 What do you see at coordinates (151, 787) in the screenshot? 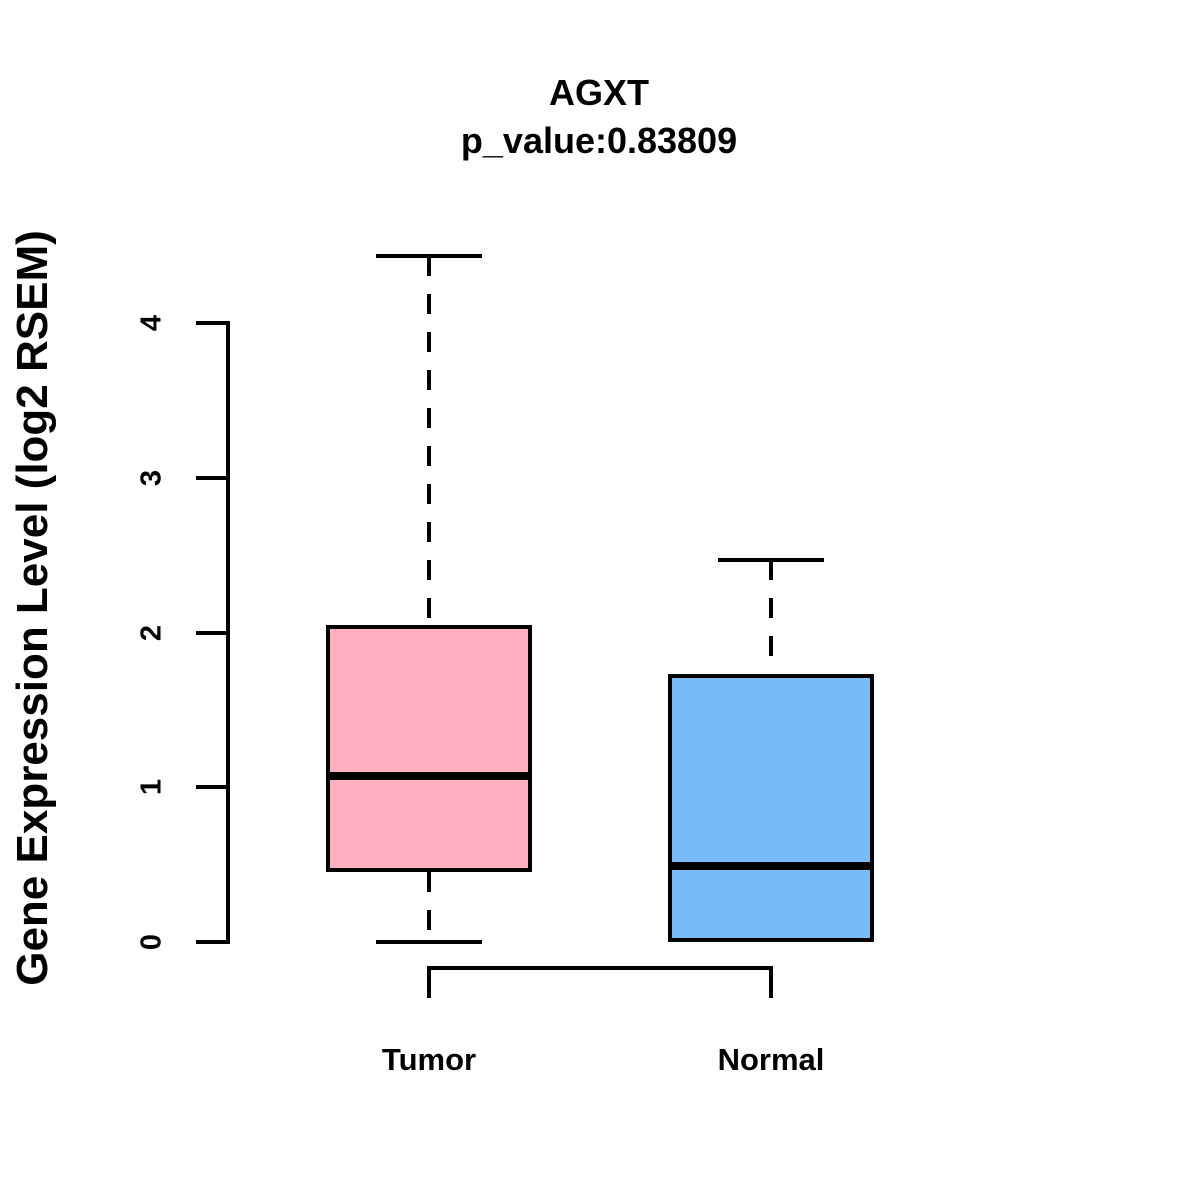
I see `y-tick-label-1: 1` at bounding box center [151, 787].